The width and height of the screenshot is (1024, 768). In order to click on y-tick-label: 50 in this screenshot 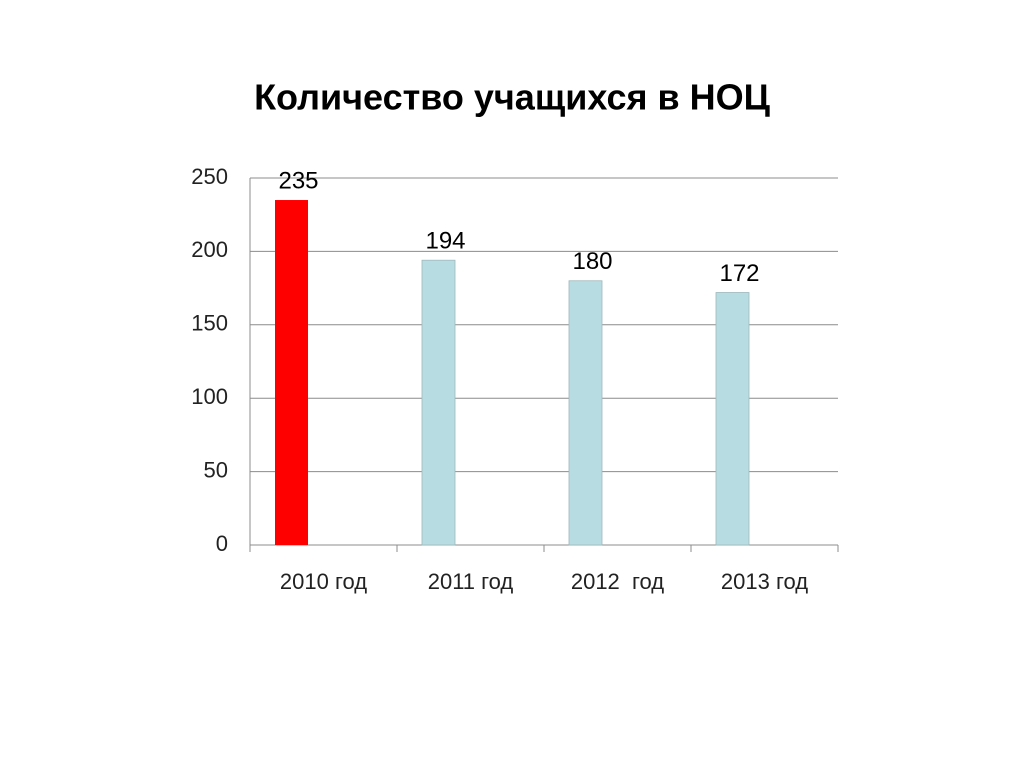, I will do `click(216, 469)`.